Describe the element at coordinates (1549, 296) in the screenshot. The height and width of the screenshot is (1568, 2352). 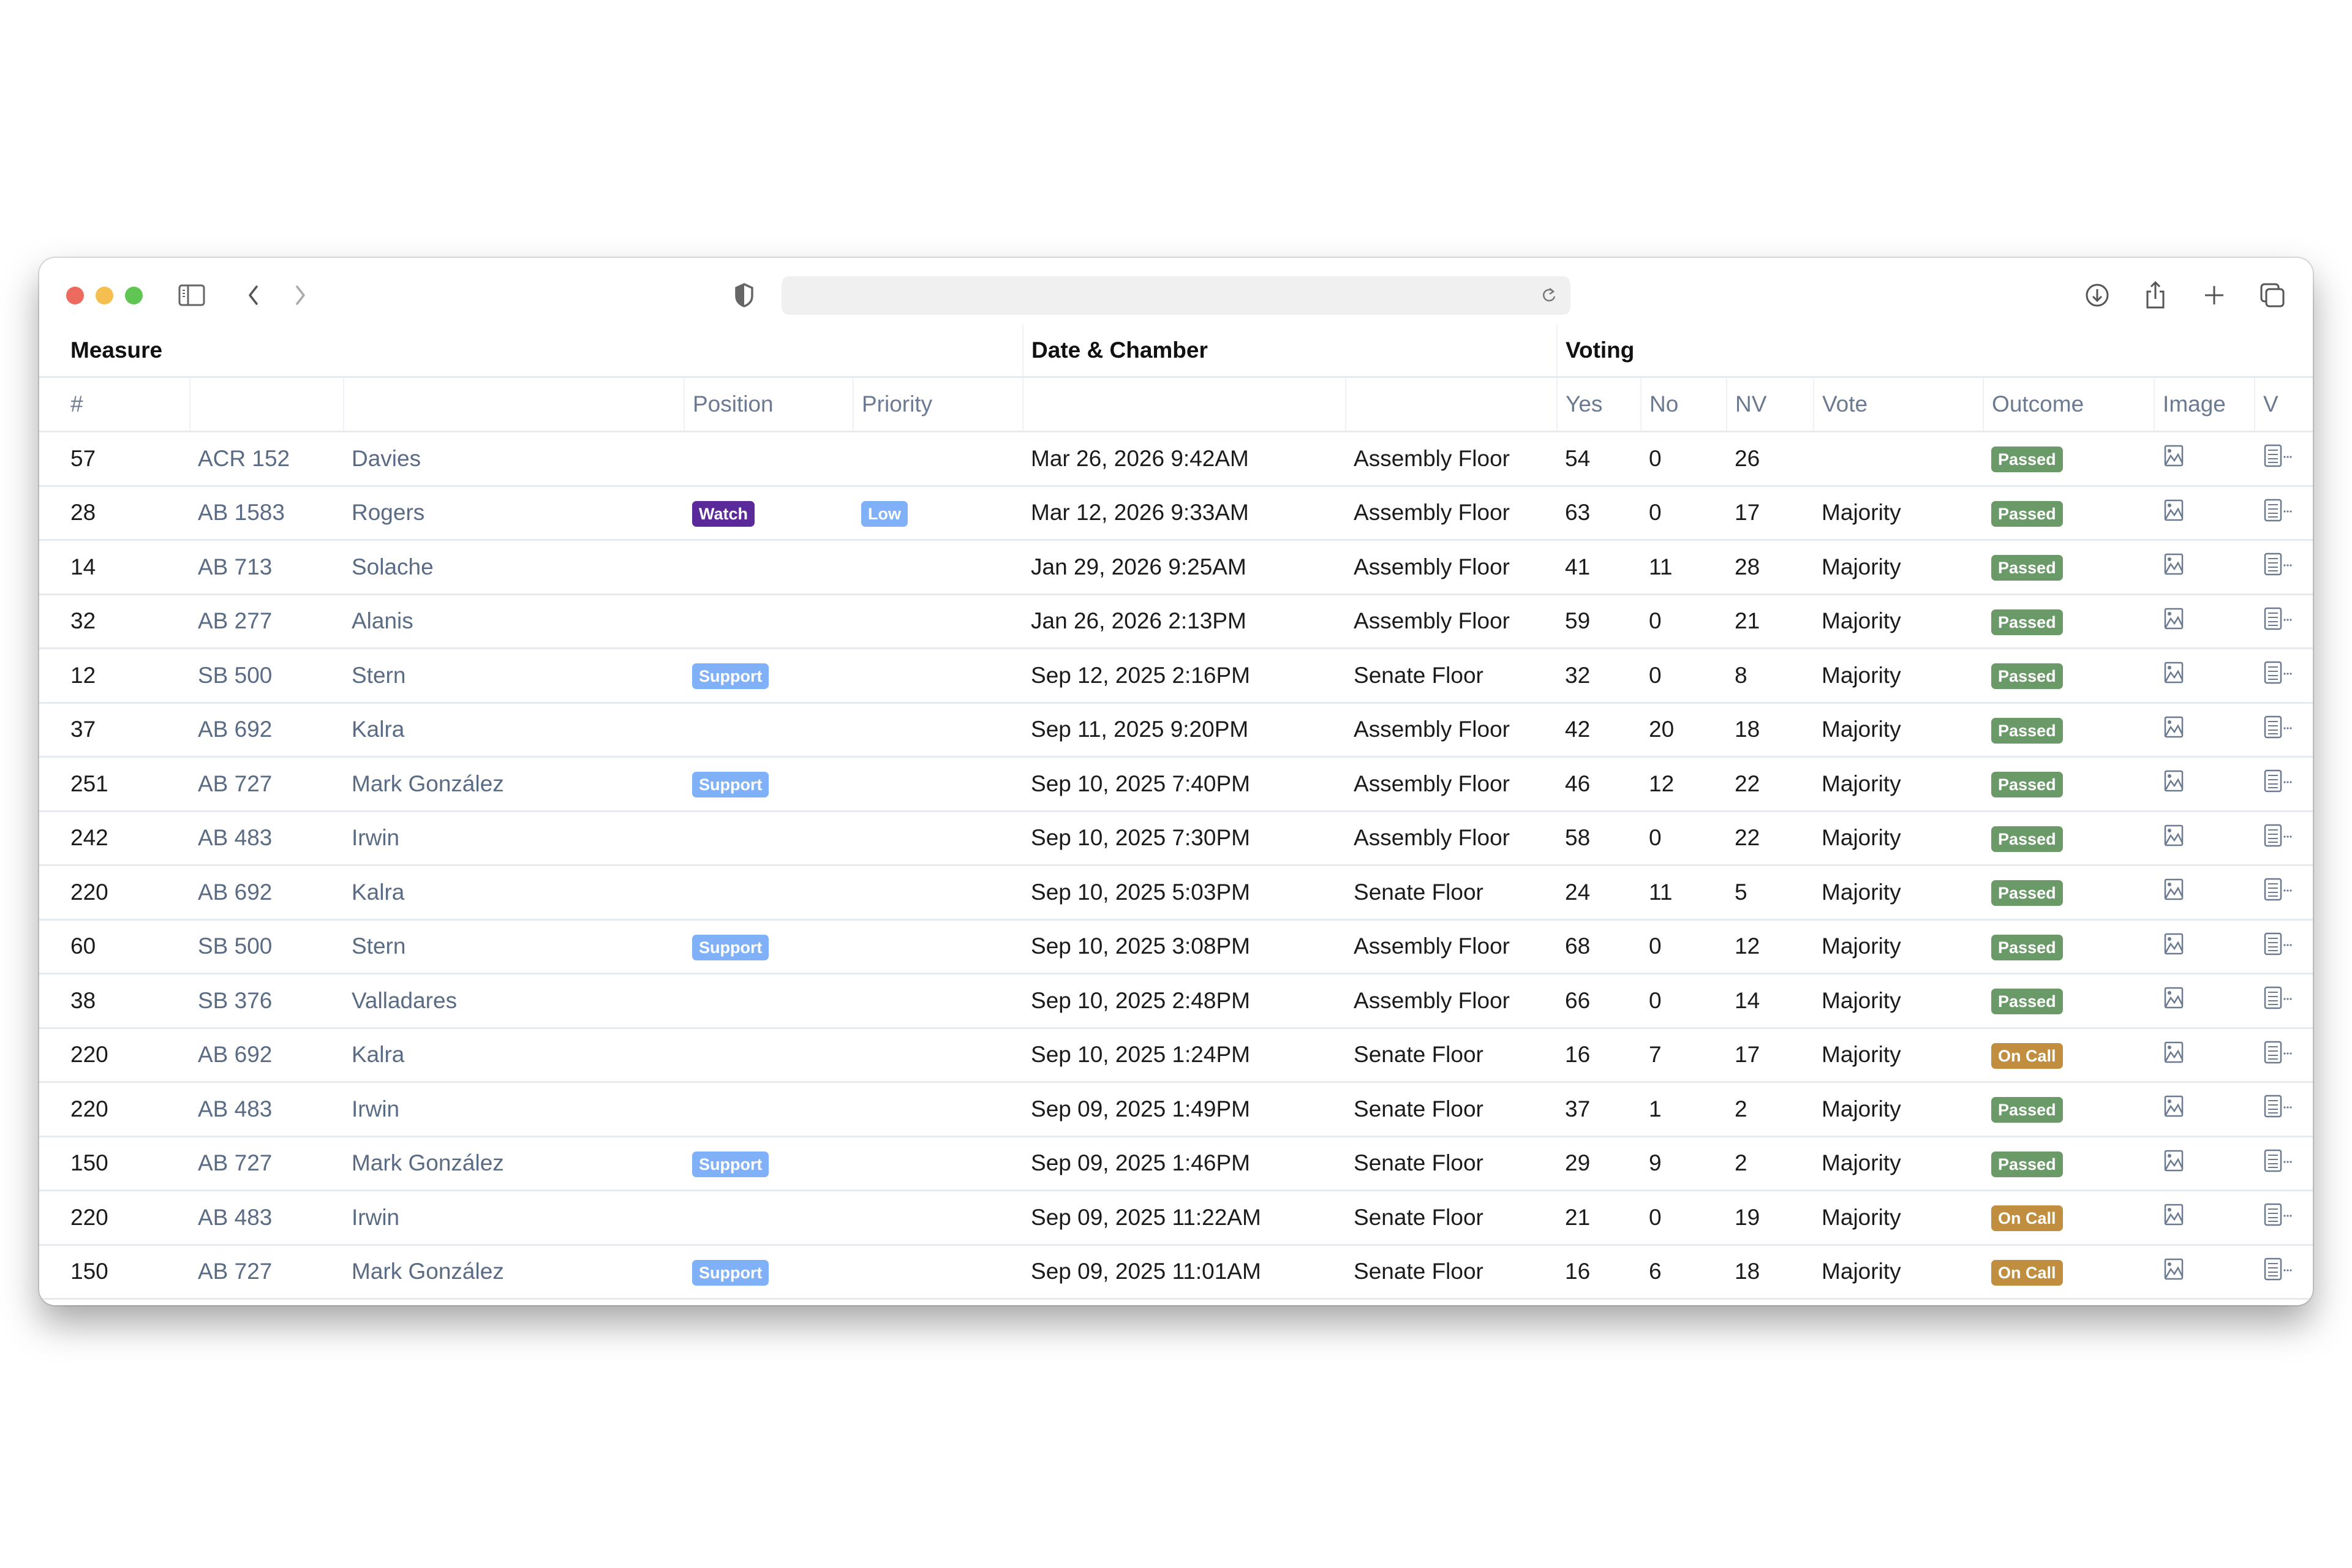
I see `reload-icon` at that location.